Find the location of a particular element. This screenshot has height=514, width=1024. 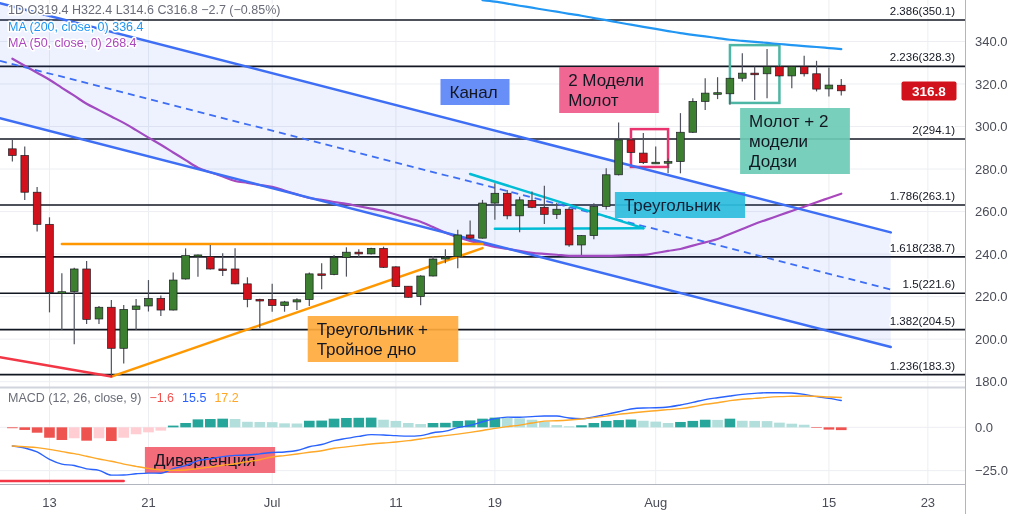

text: 17.2 is located at coordinates (226, 398).